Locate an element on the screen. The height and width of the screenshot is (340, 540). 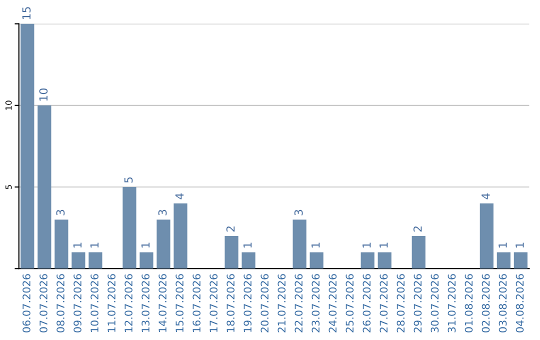
x-tick-label: 18.07.2026 is located at coordinates (230, 303).